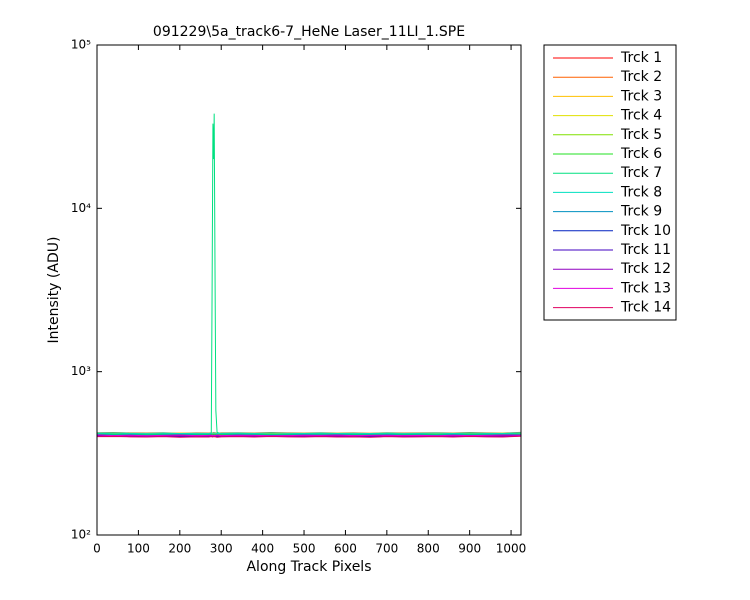 This screenshot has width=750, height=600. What do you see at coordinates (81, 208) in the screenshot?
I see `y-tick-label: 10⁴` at bounding box center [81, 208].